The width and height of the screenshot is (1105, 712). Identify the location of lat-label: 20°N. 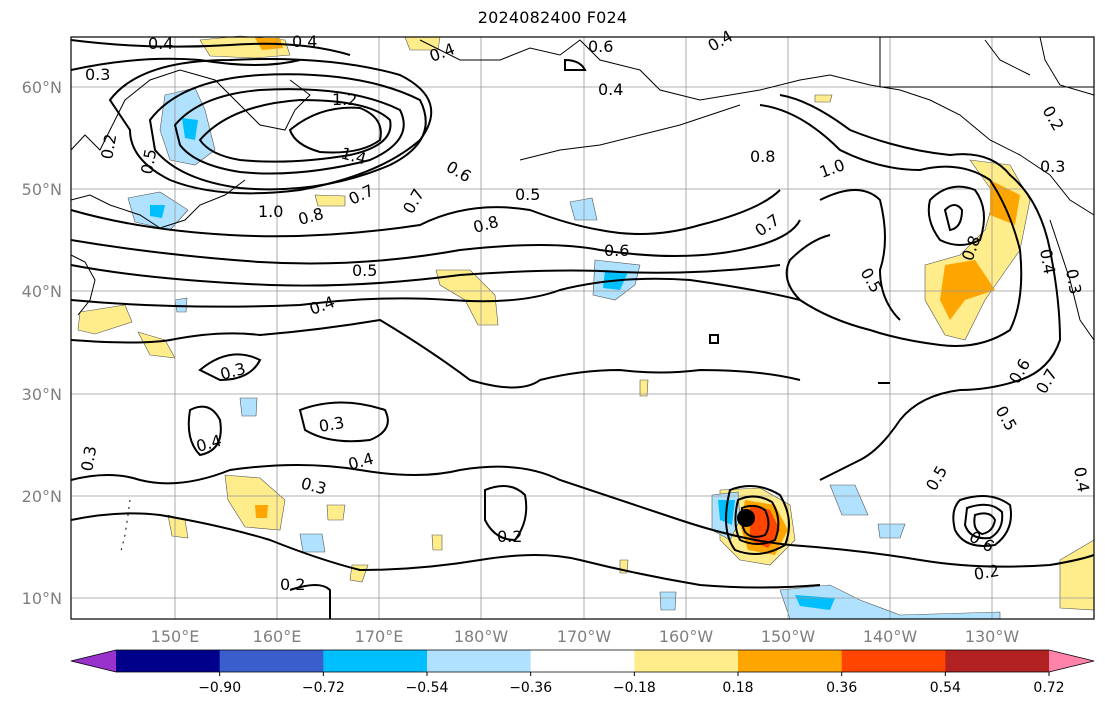
(42, 496).